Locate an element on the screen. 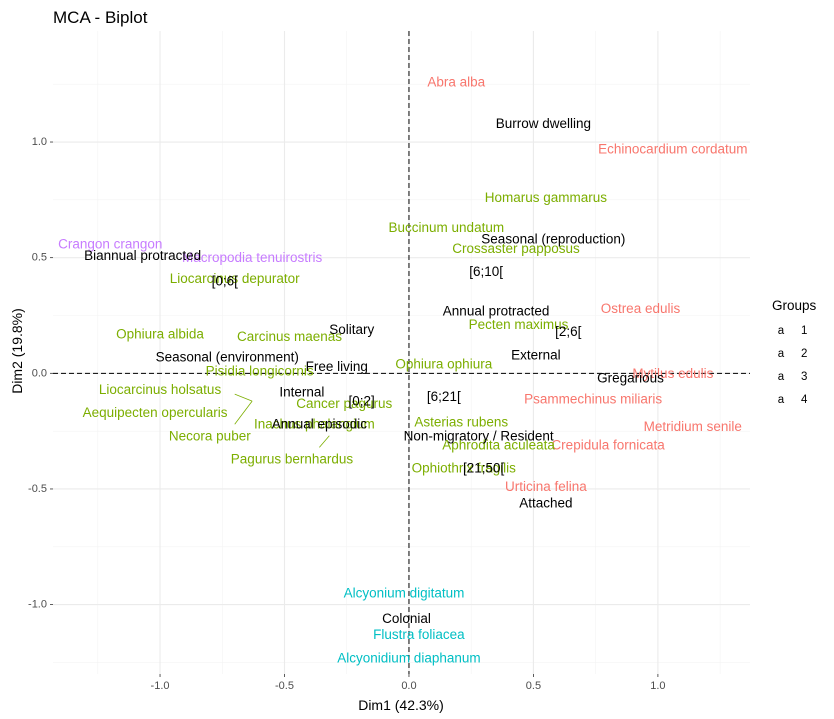 This screenshot has width=834, height=719. legend-entry-label: 2 is located at coordinates (804, 354).